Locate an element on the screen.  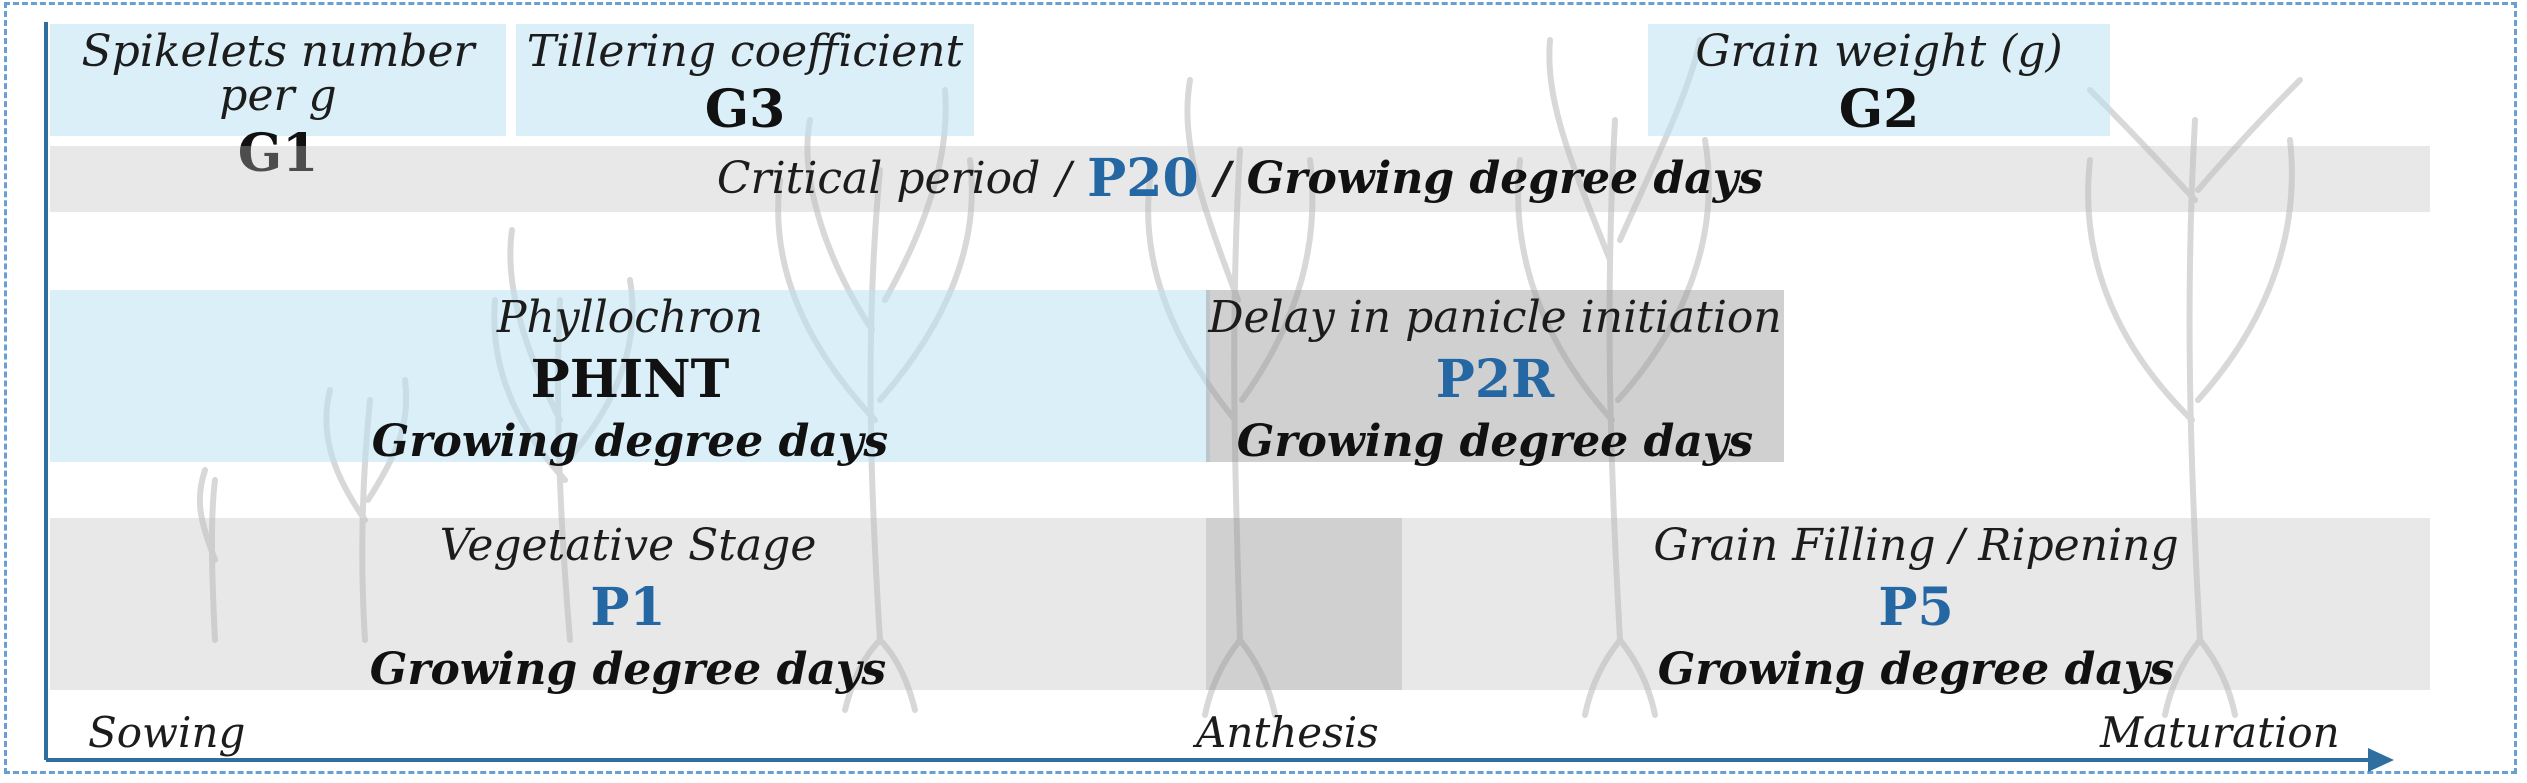
vegetative-stage-desc: Vegetative Stage is located at coordinates (628, 545).